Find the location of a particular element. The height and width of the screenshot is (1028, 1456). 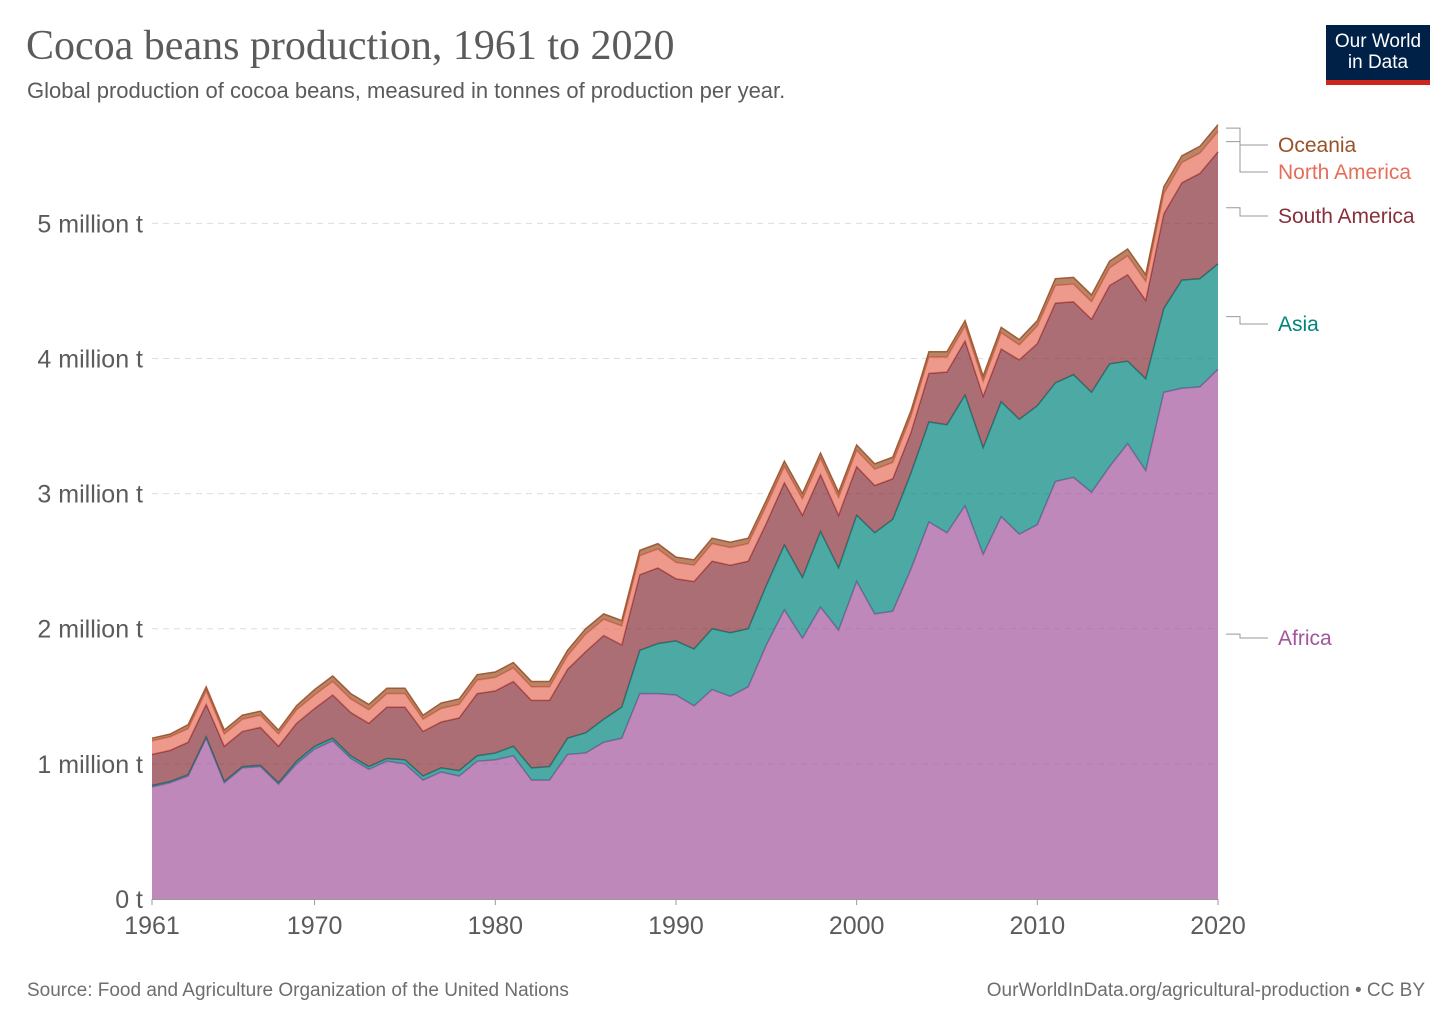

legend-label-africa: Africa is located at coordinates (1305, 638).